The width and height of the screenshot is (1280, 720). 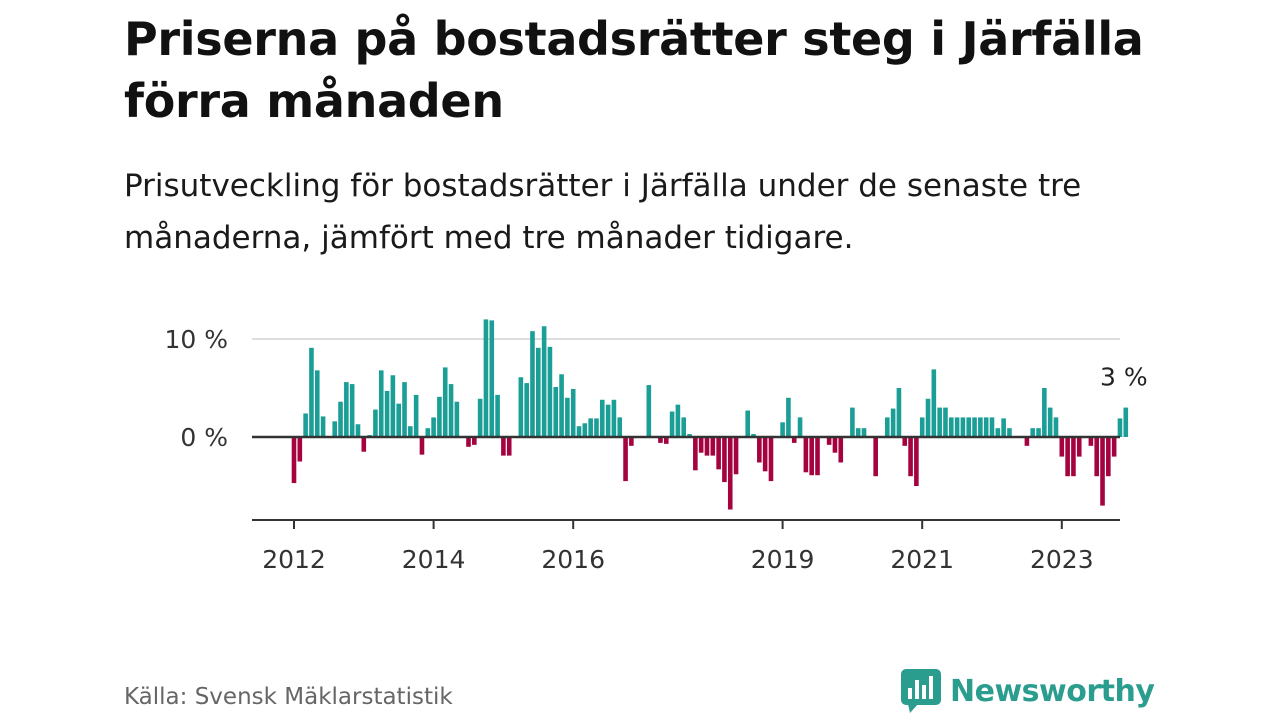 I want to click on y-tick-label: 10 %, so click(x=196, y=339).